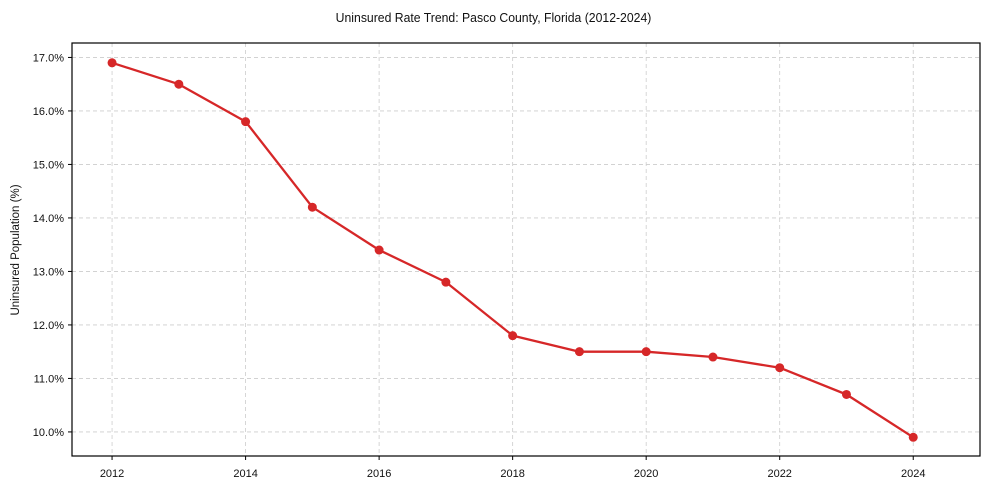  Describe the element at coordinates (48, 433) in the screenshot. I see `y-tick-label: 10.0%` at that location.